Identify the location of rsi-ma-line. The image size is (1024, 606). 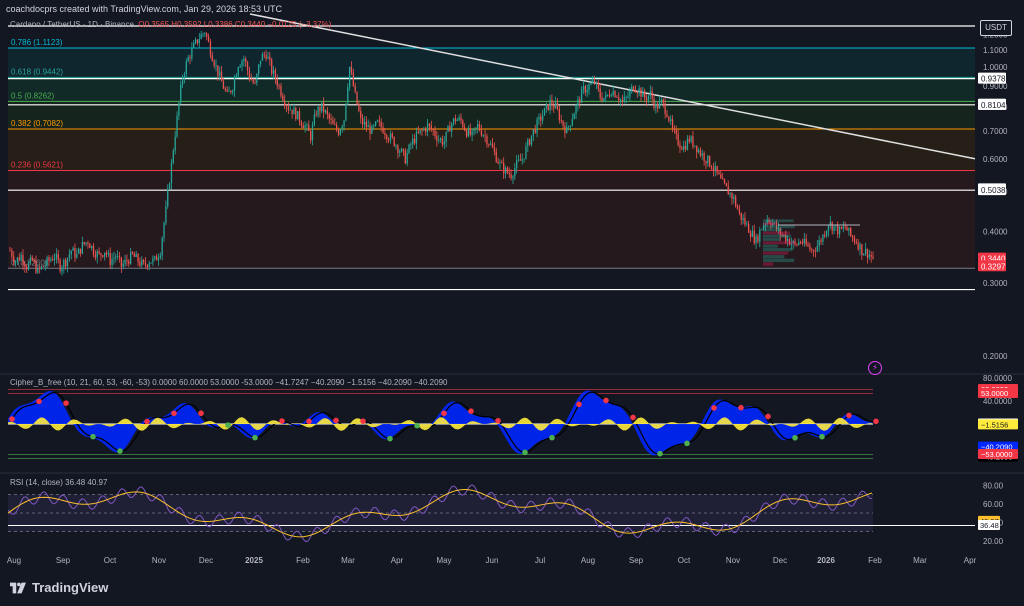
(440, 513).